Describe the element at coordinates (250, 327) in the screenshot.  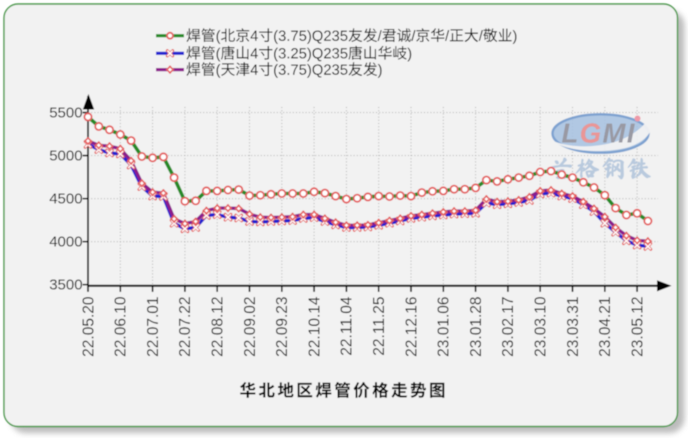
I see `svg-text: 22.09.02` at that location.